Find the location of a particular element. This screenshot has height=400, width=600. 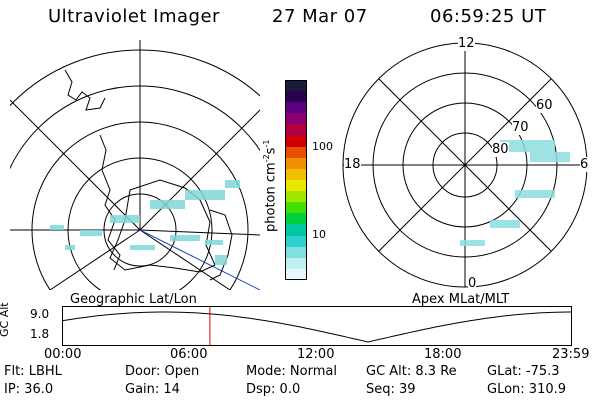

door-status: Door: Open is located at coordinates (162, 371).